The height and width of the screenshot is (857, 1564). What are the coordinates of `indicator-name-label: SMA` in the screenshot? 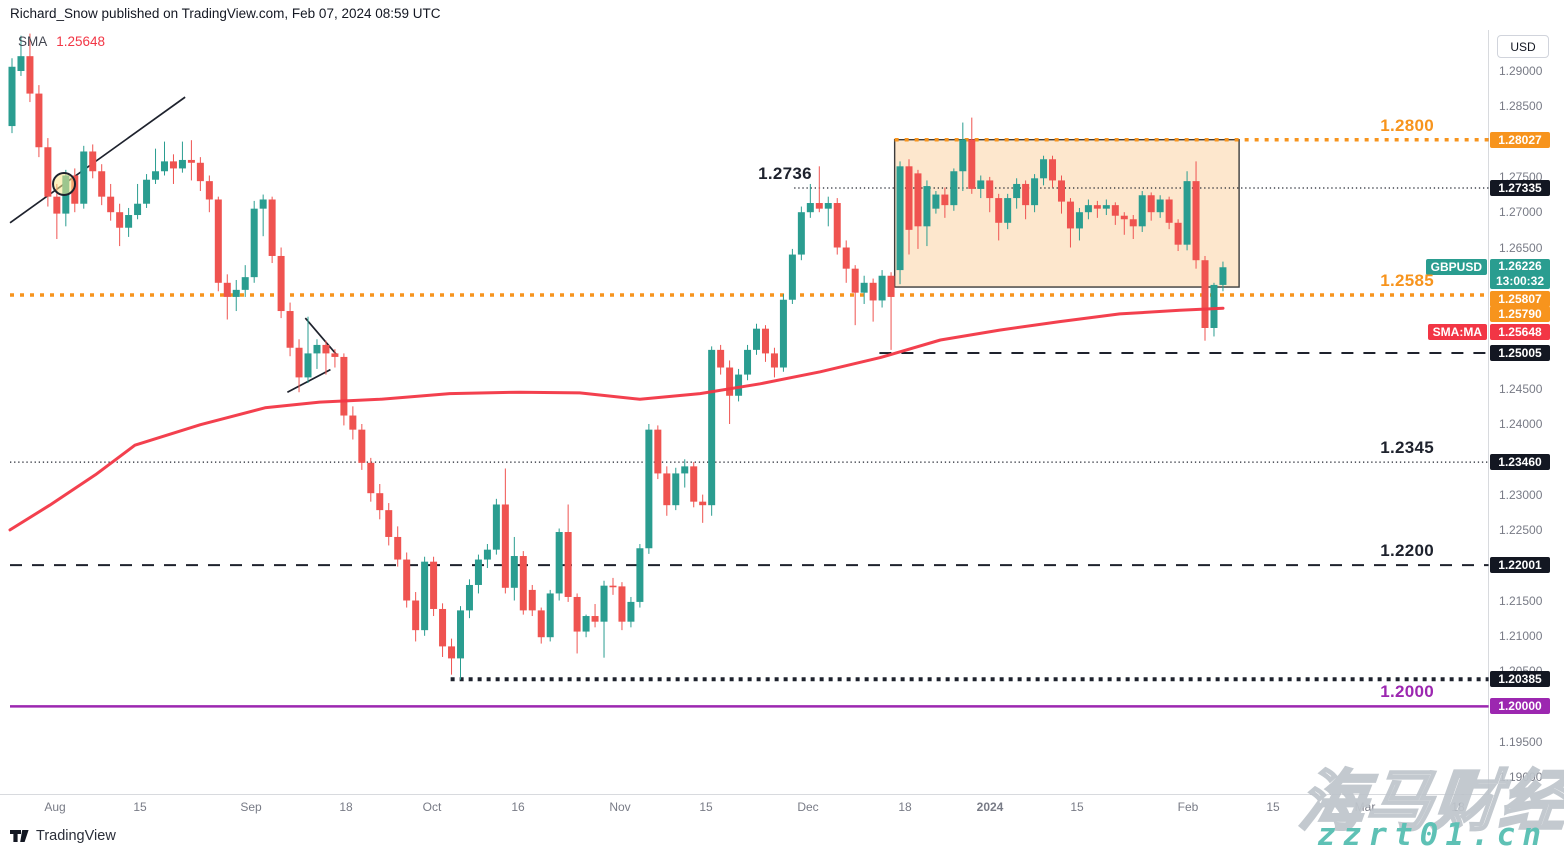 It's located at (33, 41).